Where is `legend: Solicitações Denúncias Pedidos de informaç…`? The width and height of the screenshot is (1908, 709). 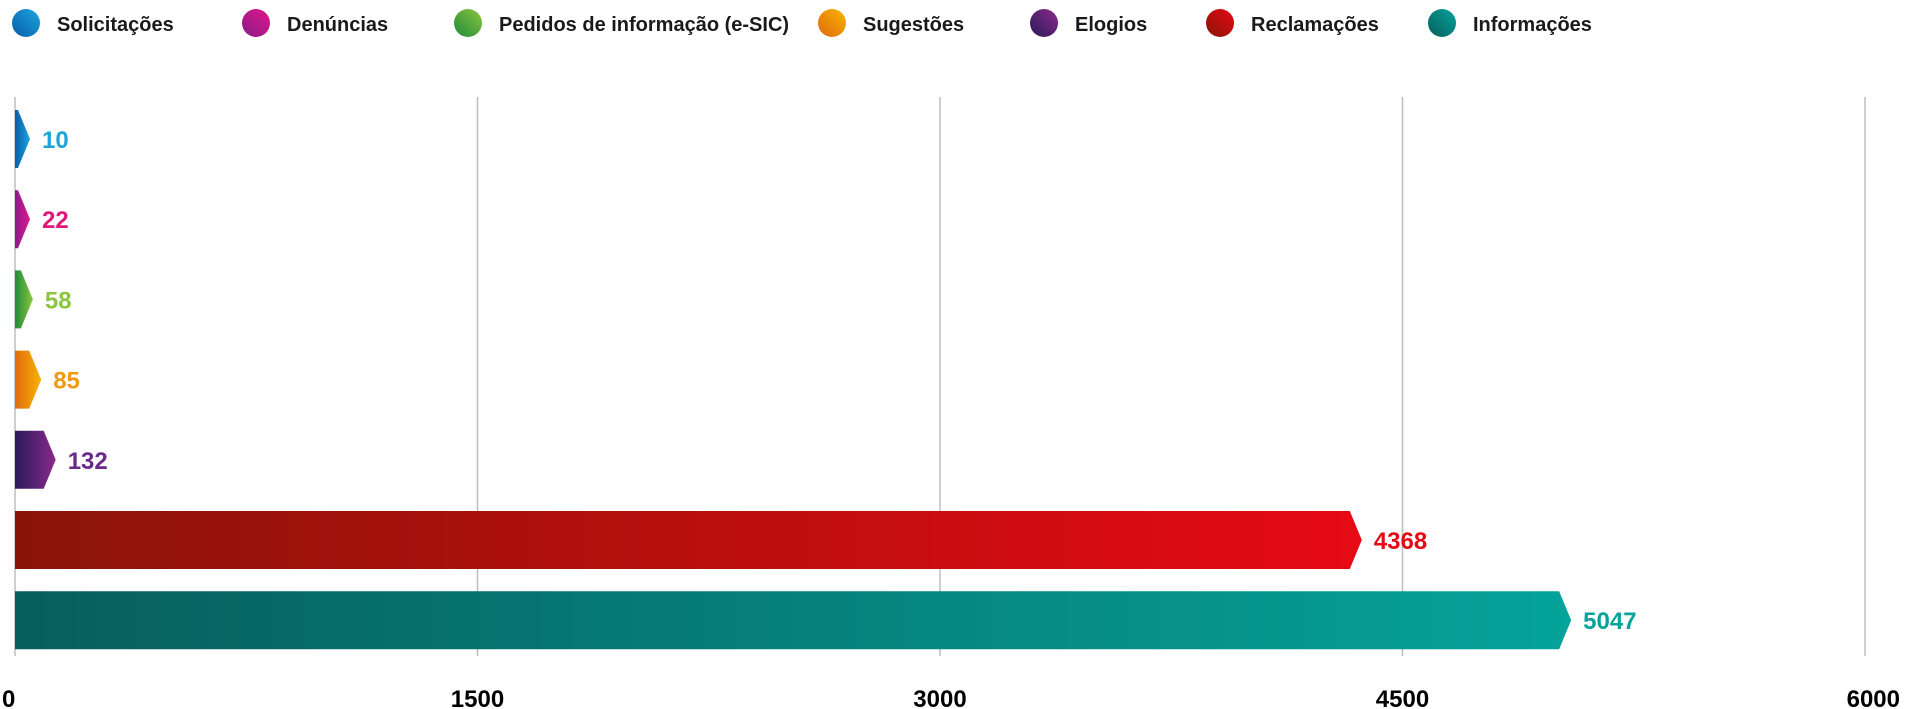 legend: Solicitações Denúncias Pedidos de informaç… is located at coordinates (802, 23).